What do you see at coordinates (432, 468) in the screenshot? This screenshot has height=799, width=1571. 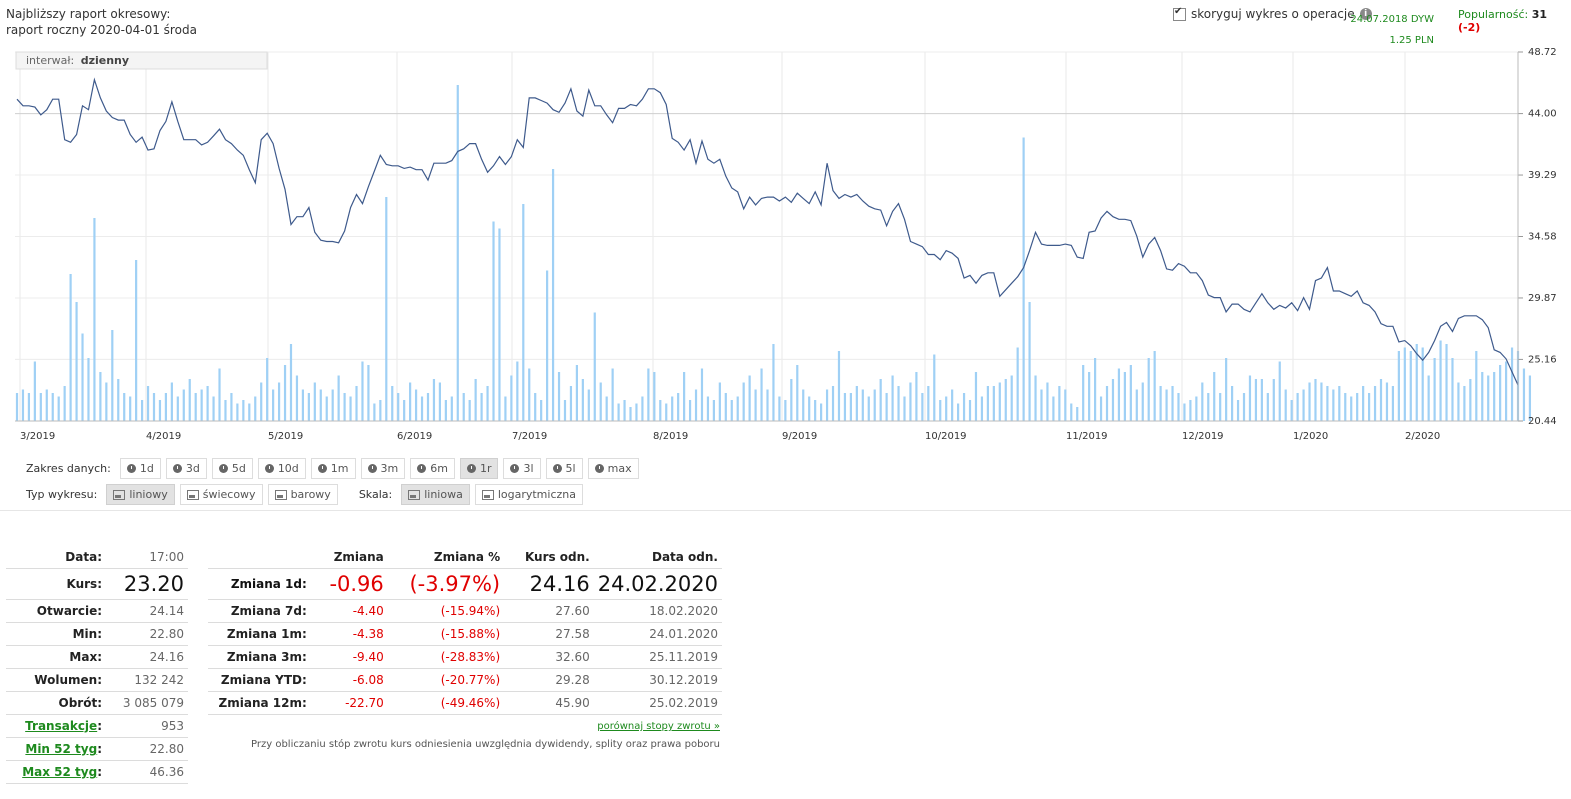 I see `range-button-6m: 6m` at bounding box center [432, 468].